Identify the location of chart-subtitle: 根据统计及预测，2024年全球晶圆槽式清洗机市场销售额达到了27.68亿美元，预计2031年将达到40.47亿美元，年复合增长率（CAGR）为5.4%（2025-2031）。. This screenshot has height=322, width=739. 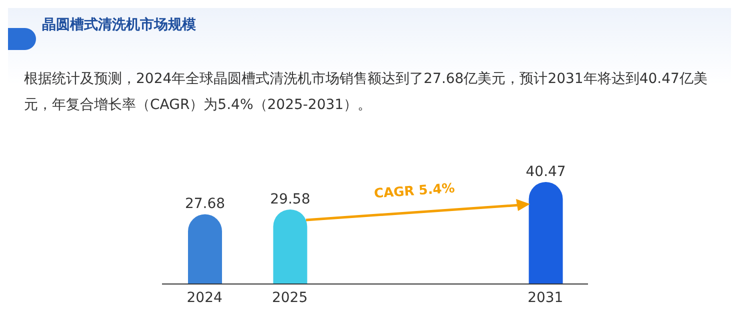
(366, 92).